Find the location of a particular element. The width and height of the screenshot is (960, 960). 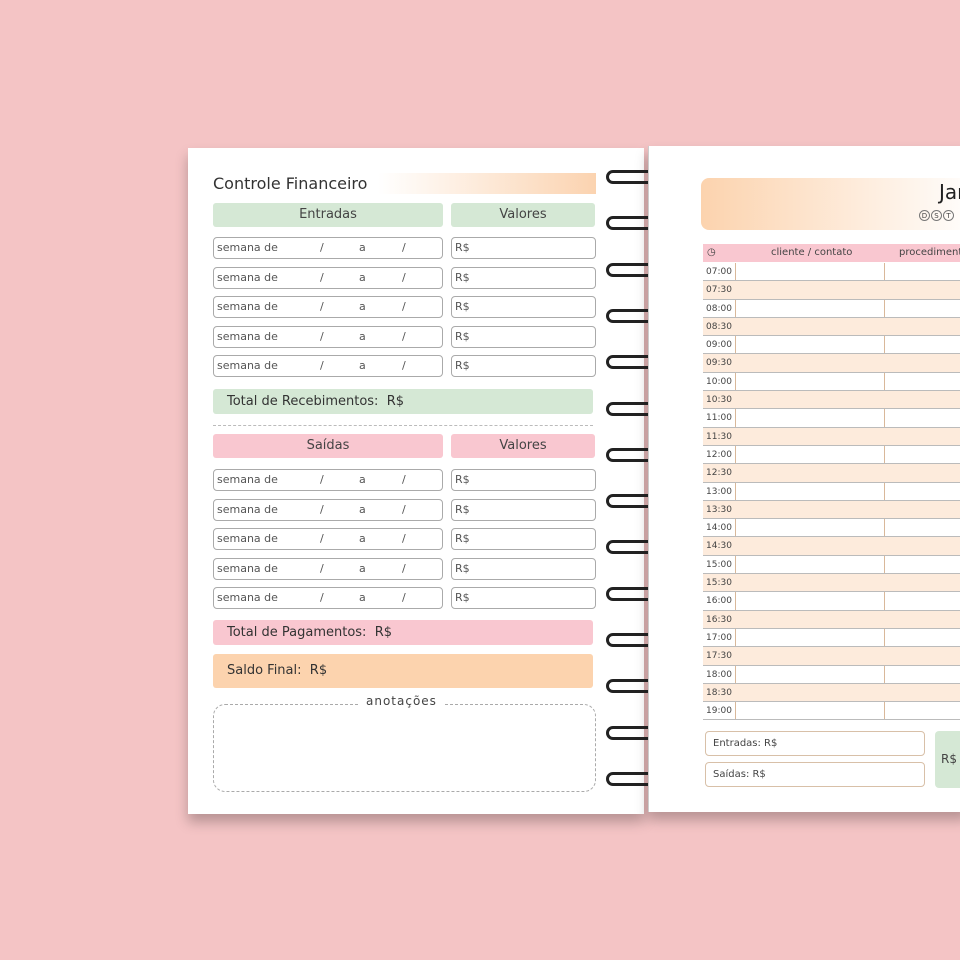

time-row: 12:00 is located at coordinates (831, 455).